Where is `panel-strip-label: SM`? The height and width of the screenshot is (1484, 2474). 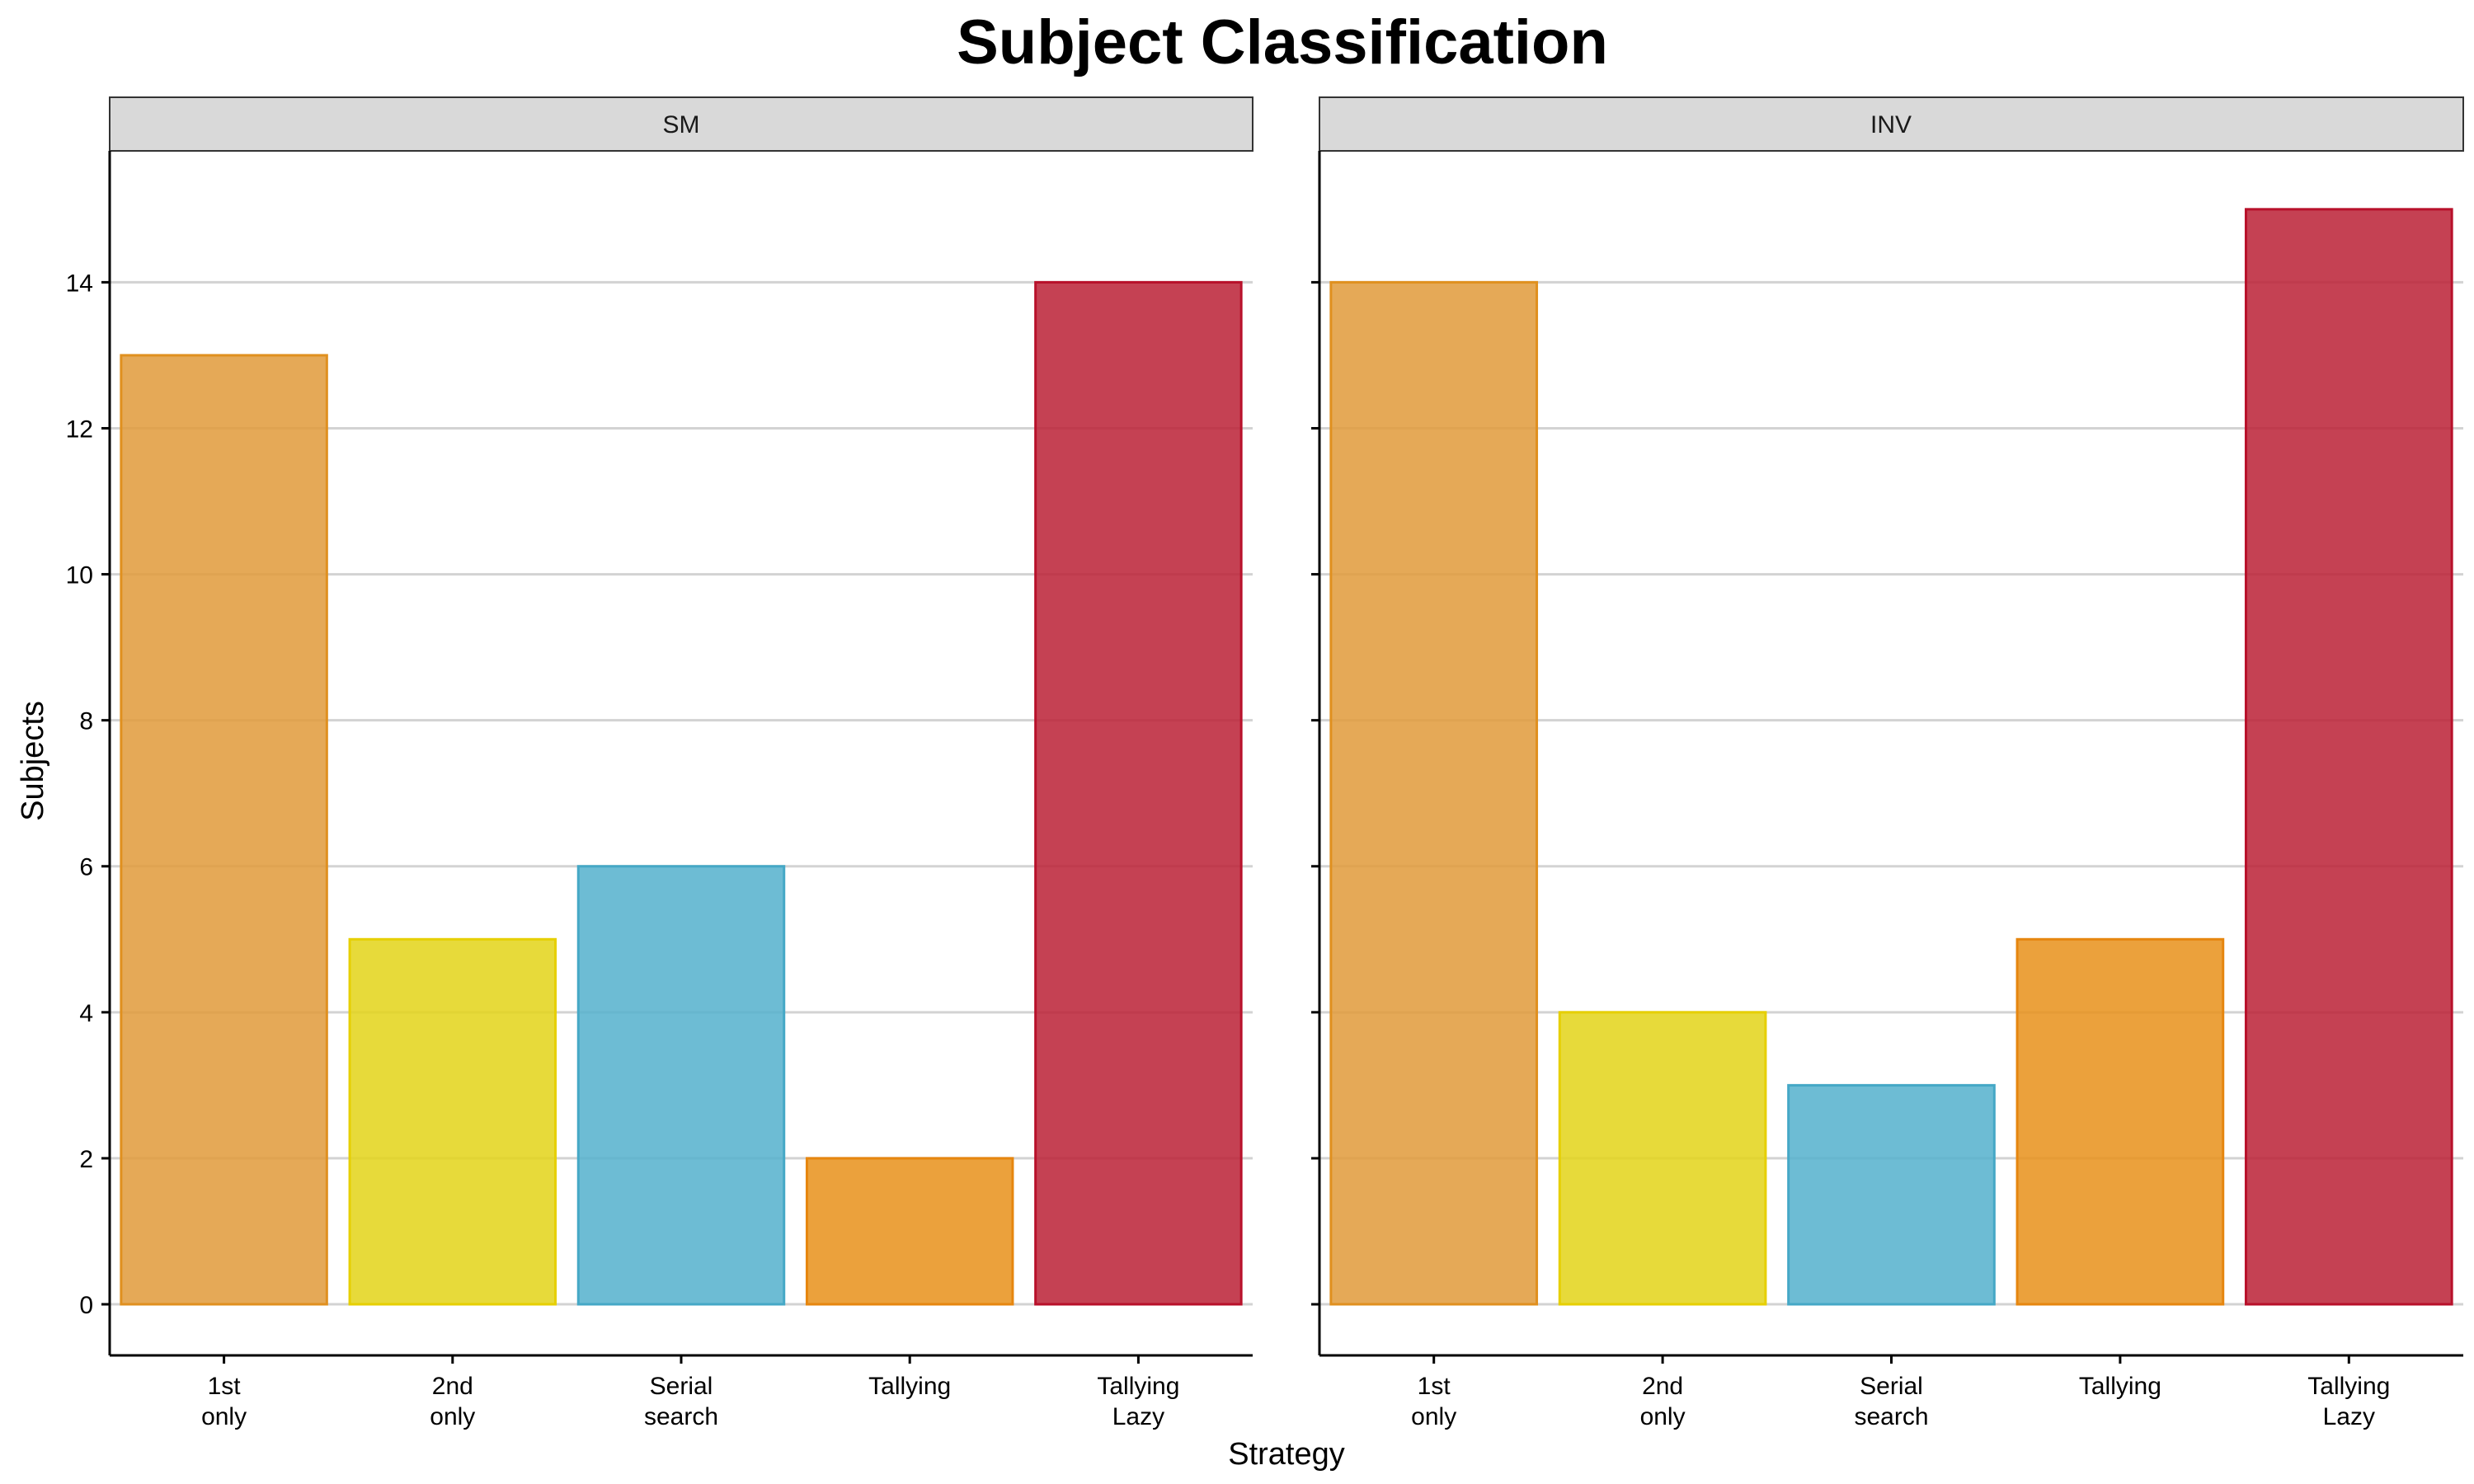 panel-strip-label: SM is located at coordinates (681, 125).